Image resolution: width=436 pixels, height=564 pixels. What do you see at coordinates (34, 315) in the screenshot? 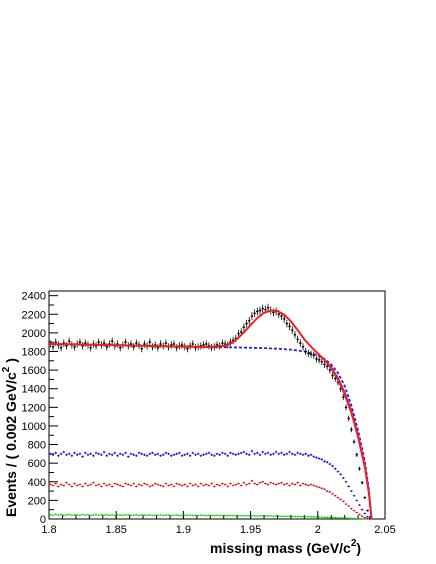
I see `y-tick-label: 2200` at bounding box center [34, 315].